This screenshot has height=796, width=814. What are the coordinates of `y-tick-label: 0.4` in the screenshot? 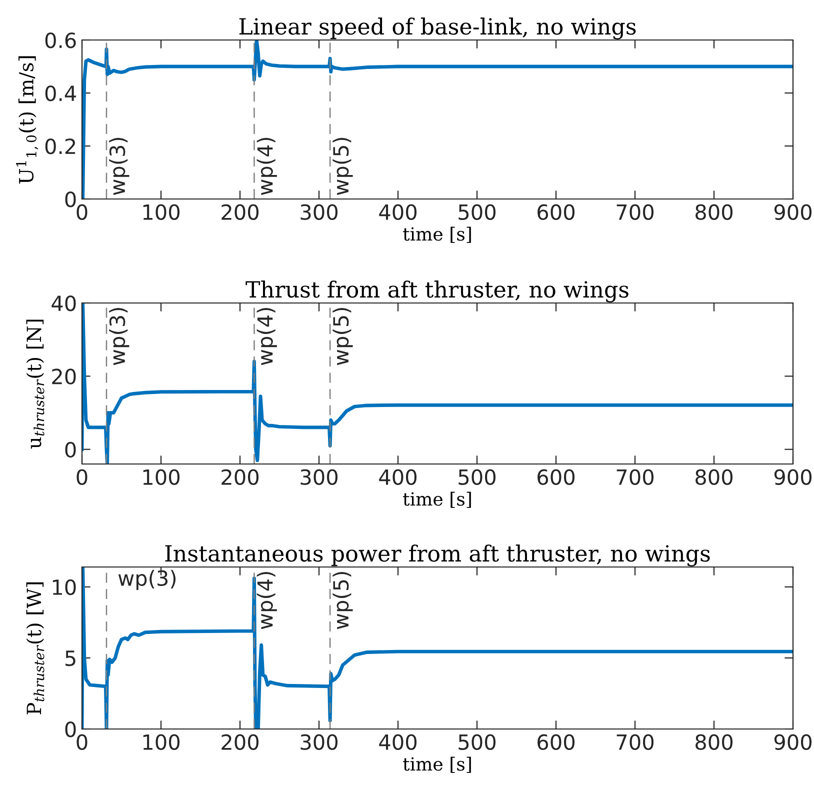 It's located at (60, 93).